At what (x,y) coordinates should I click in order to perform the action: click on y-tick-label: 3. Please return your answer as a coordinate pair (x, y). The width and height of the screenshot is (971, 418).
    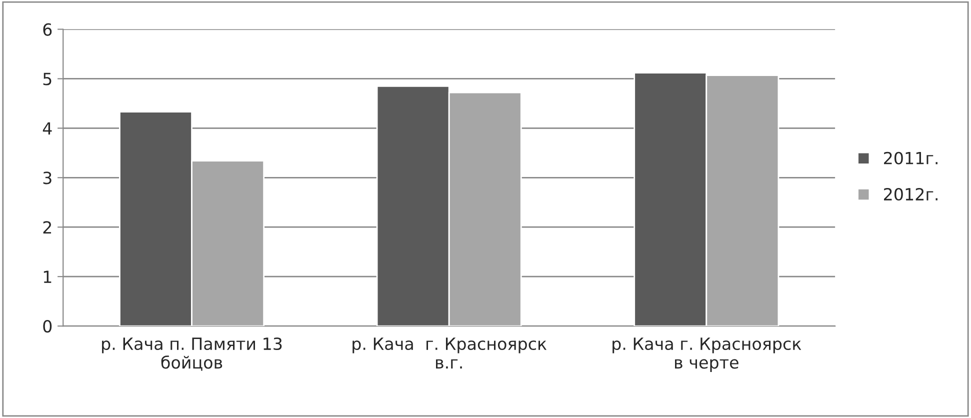
    Looking at the image, I should click on (47, 178).